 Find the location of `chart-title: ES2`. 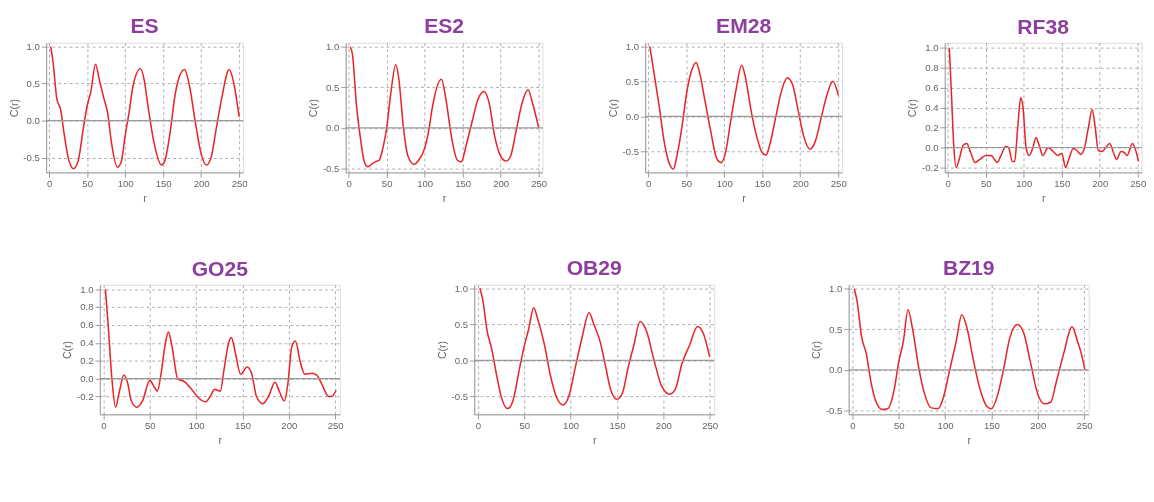

chart-title: ES2 is located at coordinates (444, 26).